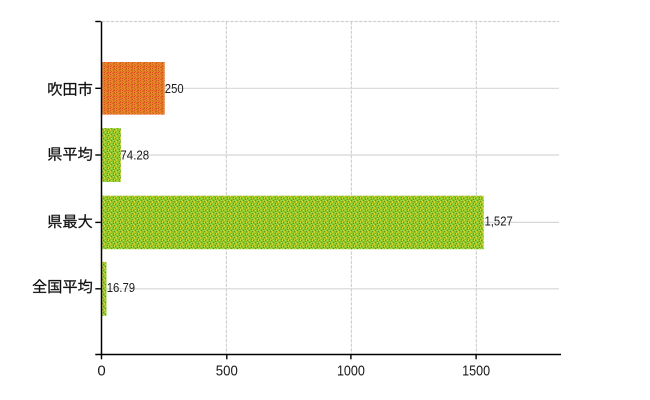 The height and width of the screenshot is (400, 650). Describe the element at coordinates (174, 89) in the screenshot. I see `svg-text: 250` at that location.